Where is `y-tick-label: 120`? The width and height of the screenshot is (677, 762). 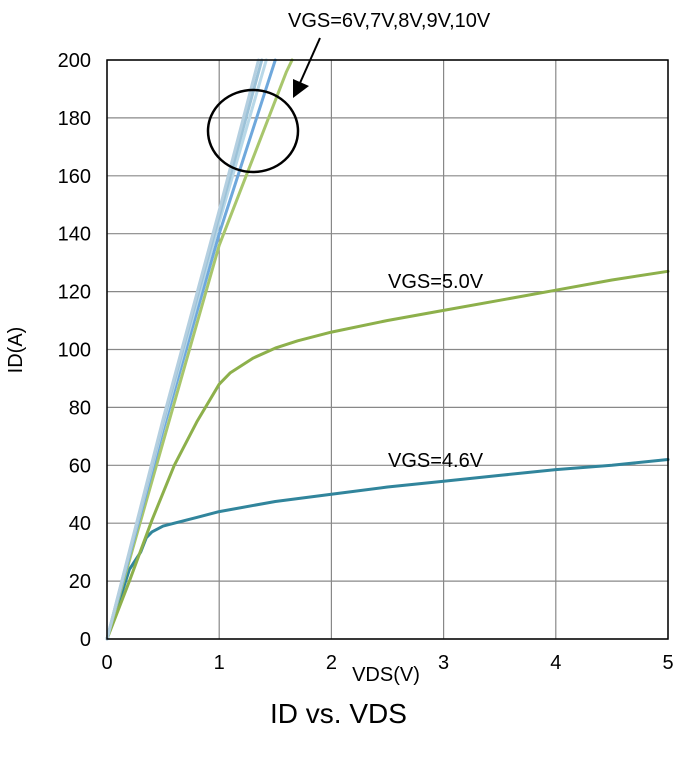
y-tick-label: 120 is located at coordinates (74, 293).